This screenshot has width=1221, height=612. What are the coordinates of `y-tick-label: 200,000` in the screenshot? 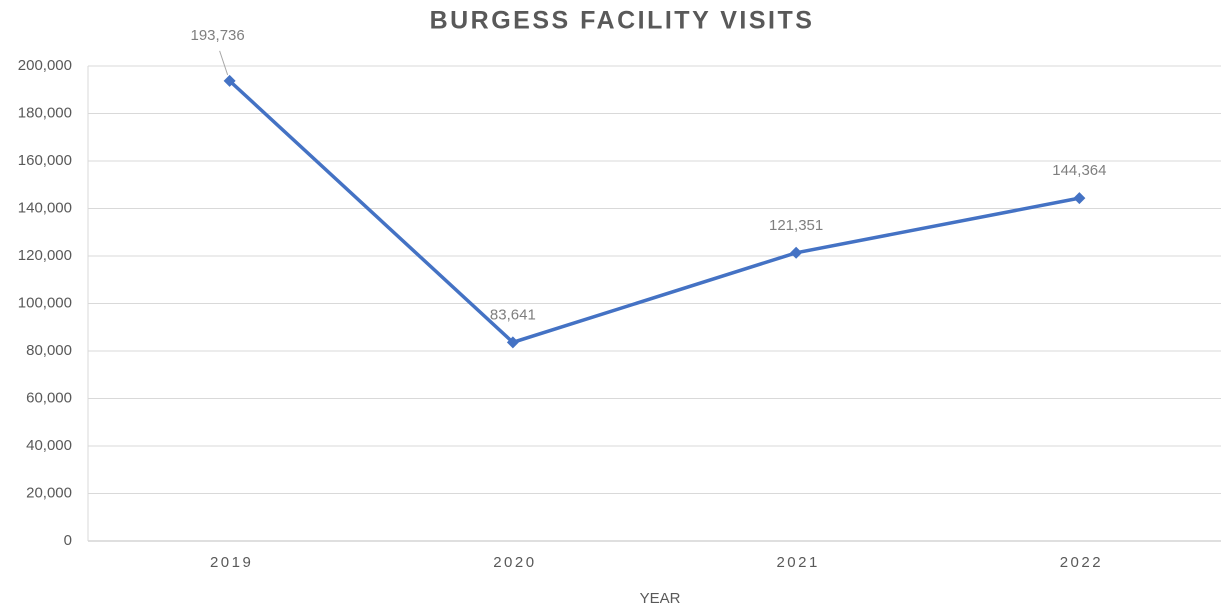 It's located at (45, 65).